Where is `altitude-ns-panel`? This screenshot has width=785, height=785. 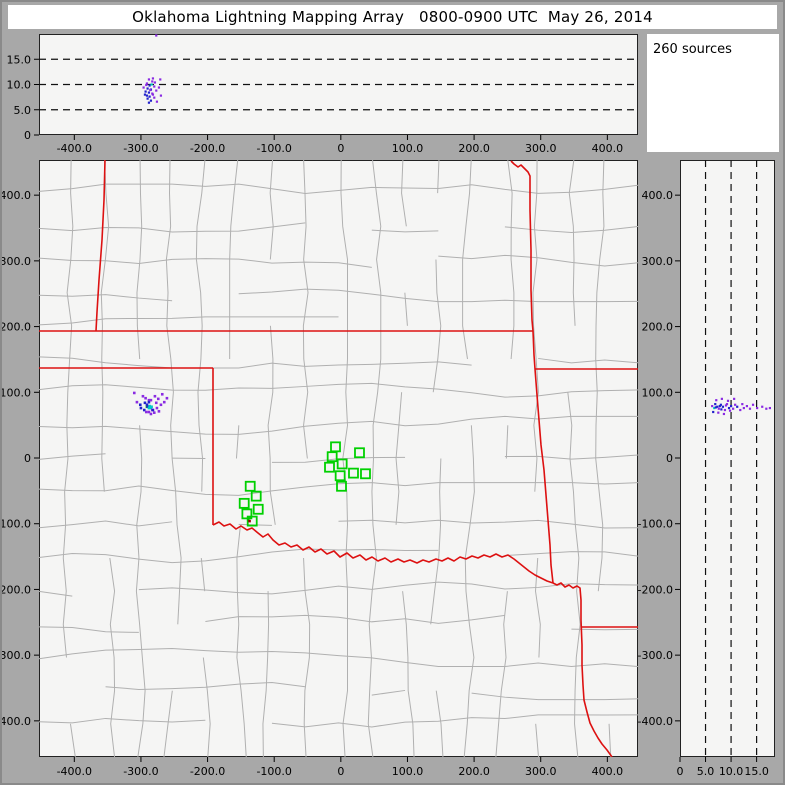
altitude-ns-panel is located at coordinates (727, 458).